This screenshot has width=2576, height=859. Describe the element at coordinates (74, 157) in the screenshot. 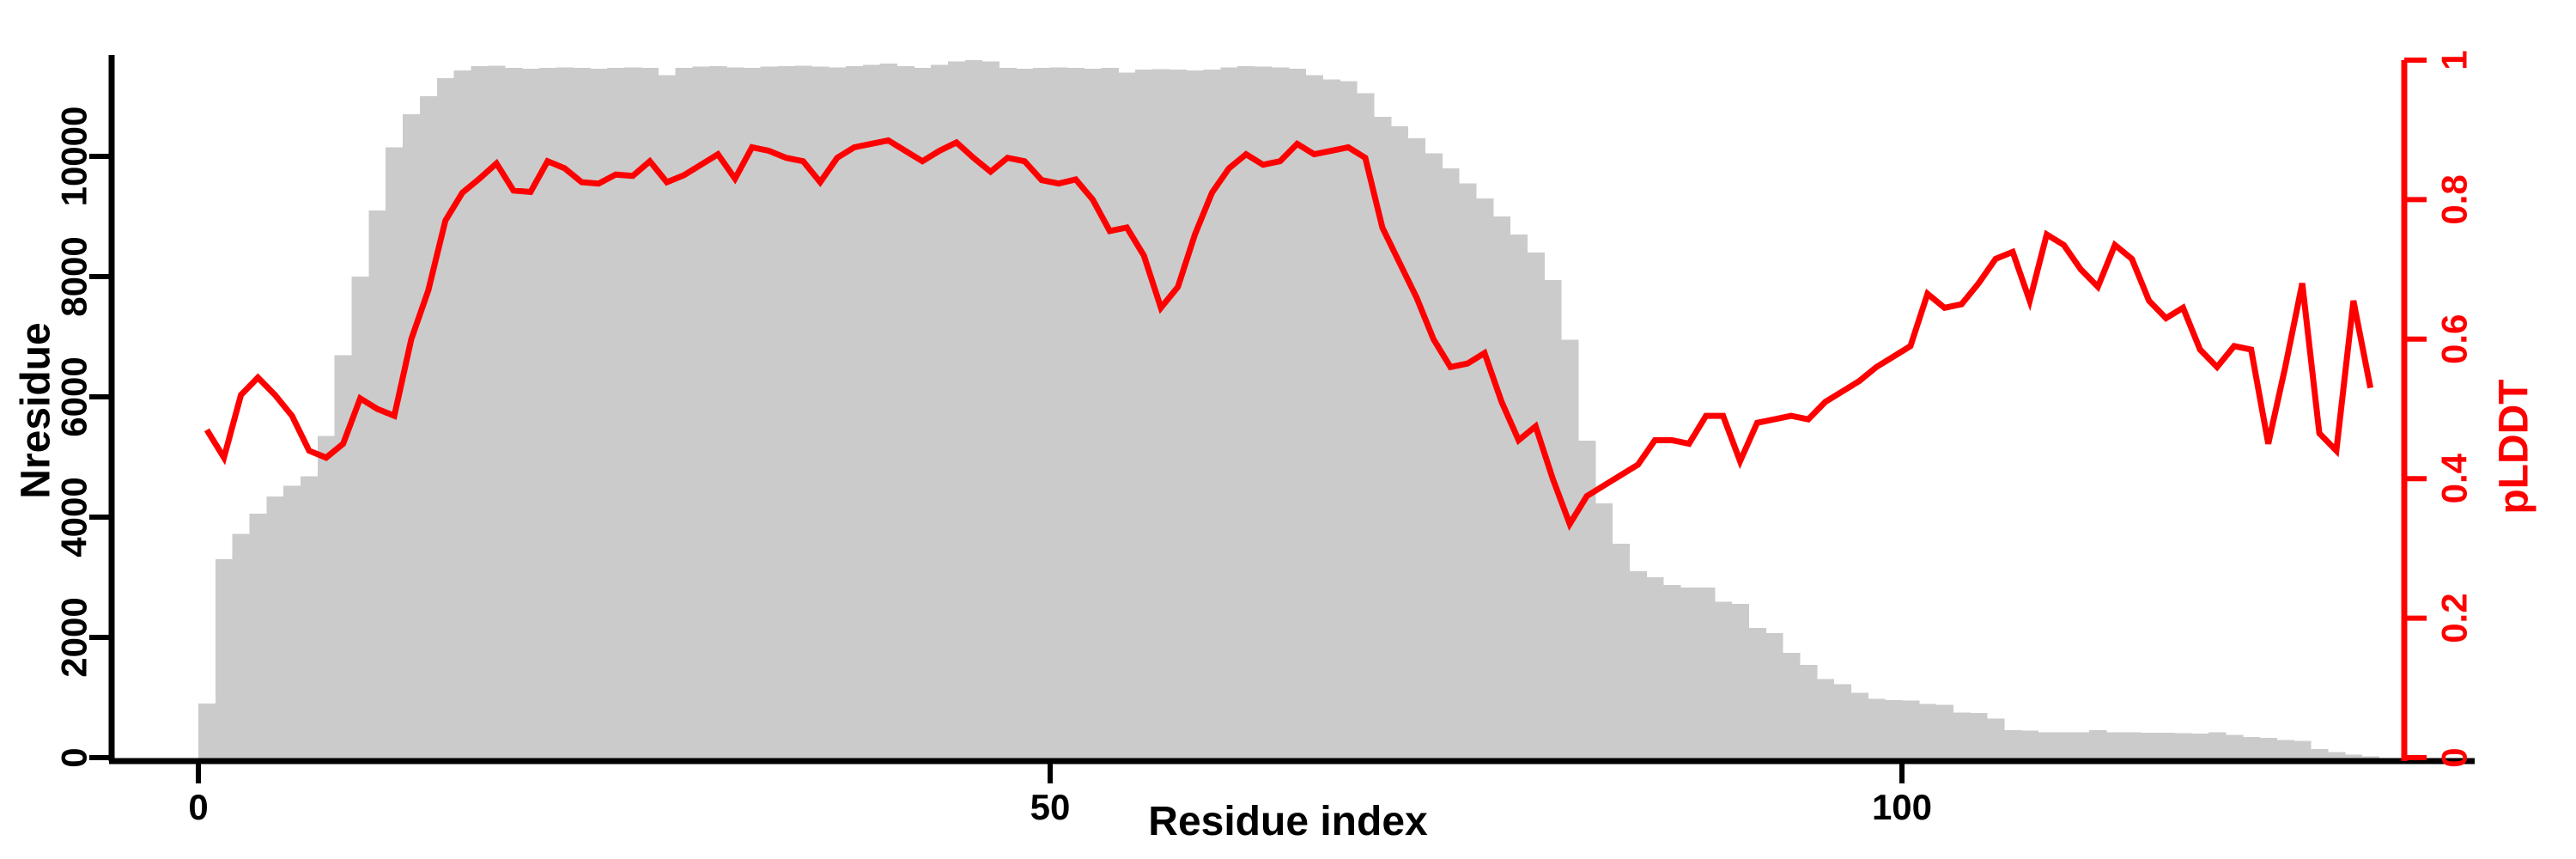

I see `y-left-axis-tick-label: 10000` at that location.